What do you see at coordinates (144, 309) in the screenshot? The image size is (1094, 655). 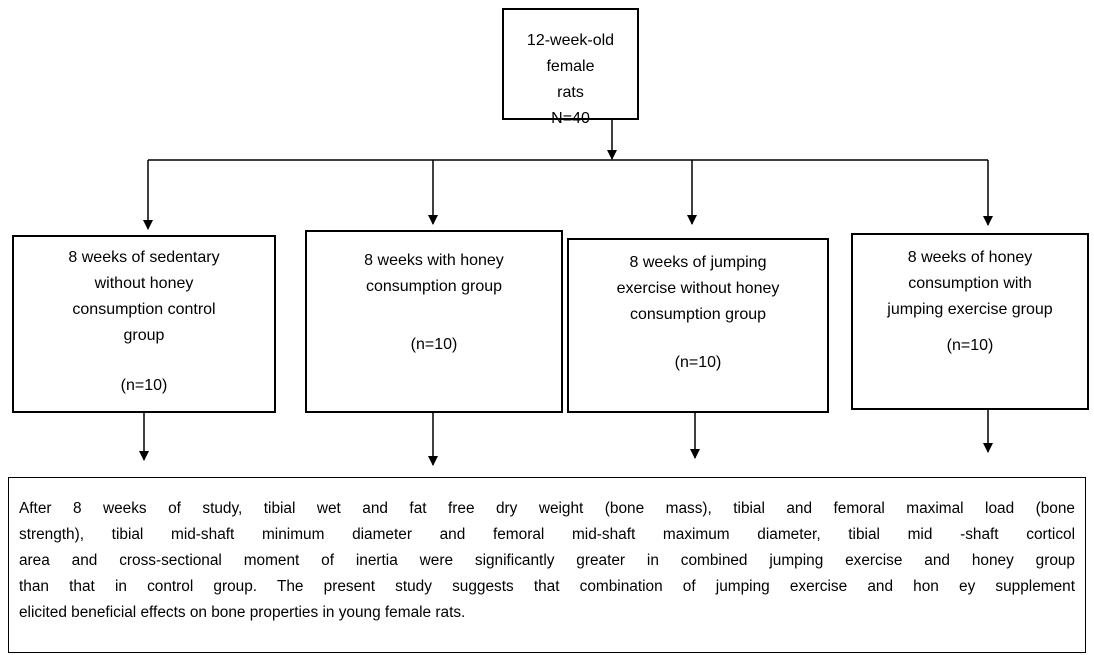 I see `node-text: consumption control` at bounding box center [144, 309].